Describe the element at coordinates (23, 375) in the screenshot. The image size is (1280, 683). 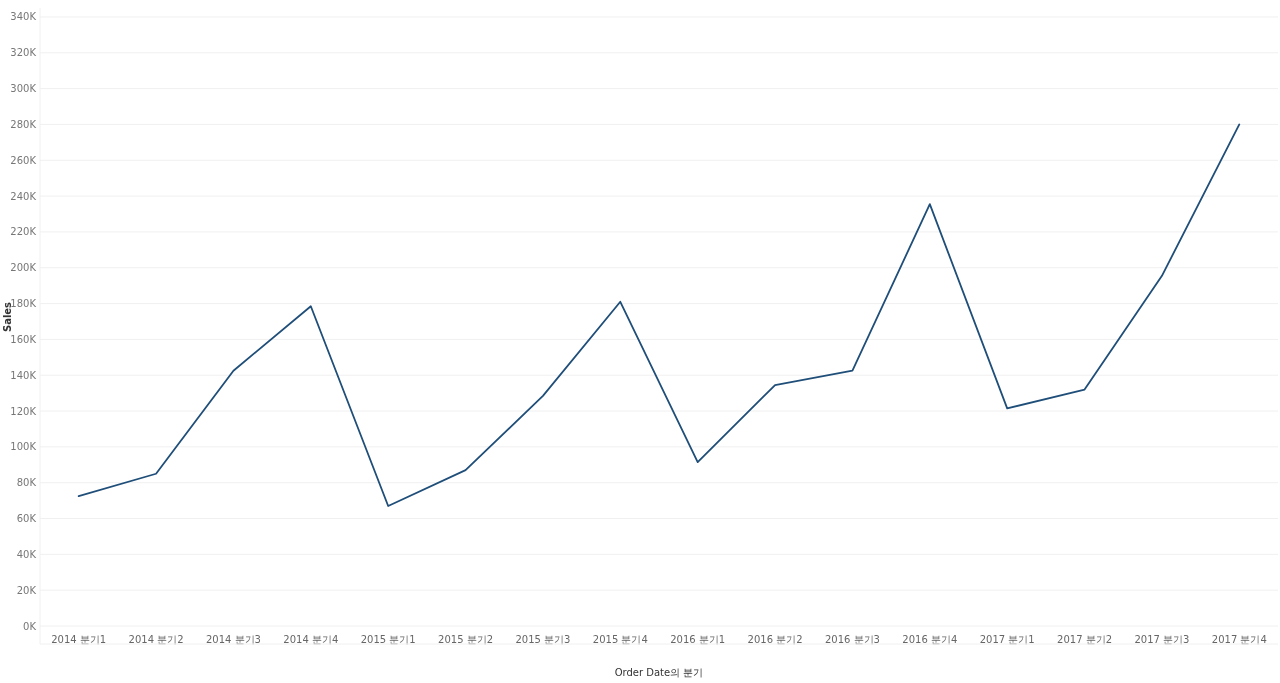
I see `y-tick-label: 140K` at that location.